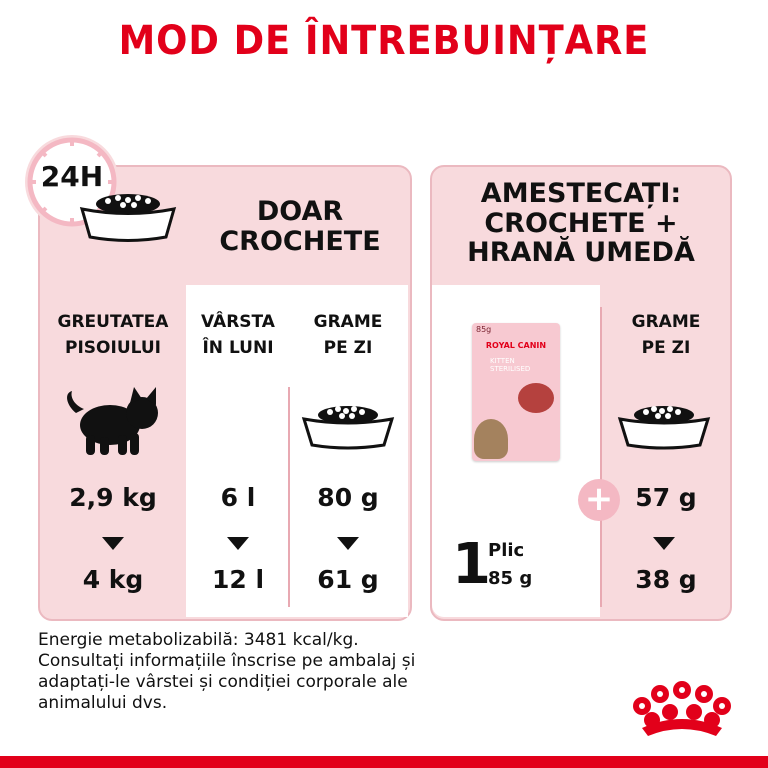  Describe the element at coordinates (491, 439) in the screenshot. I see `kitten-photo` at that location.